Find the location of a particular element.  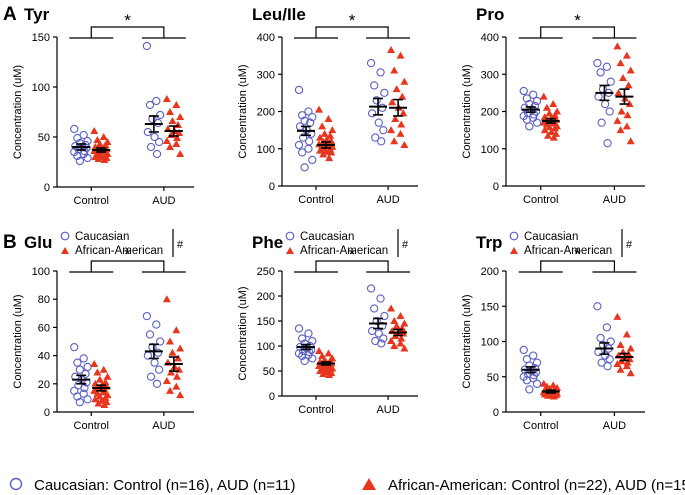

y-tick-label: 250 is located at coordinates (266, 272).